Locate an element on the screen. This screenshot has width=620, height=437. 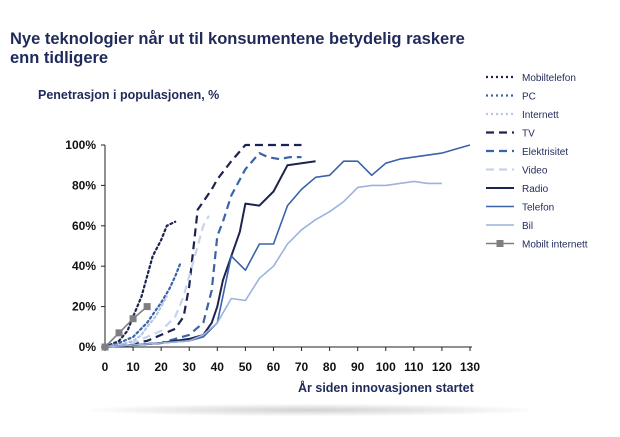
legend-label: PC is located at coordinates (529, 97).